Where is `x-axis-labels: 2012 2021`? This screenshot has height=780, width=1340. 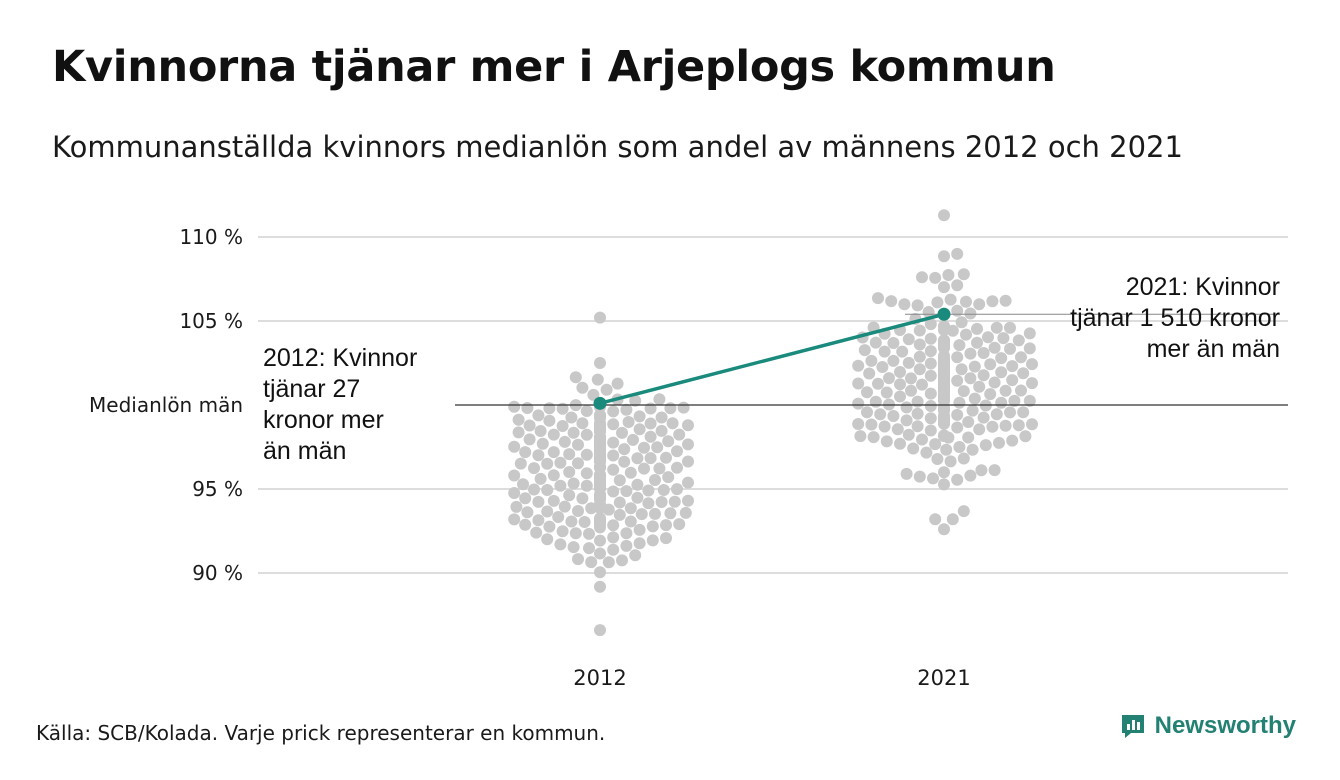
x-axis-labels: 2012 2021 is located at coordinates (771, 678).